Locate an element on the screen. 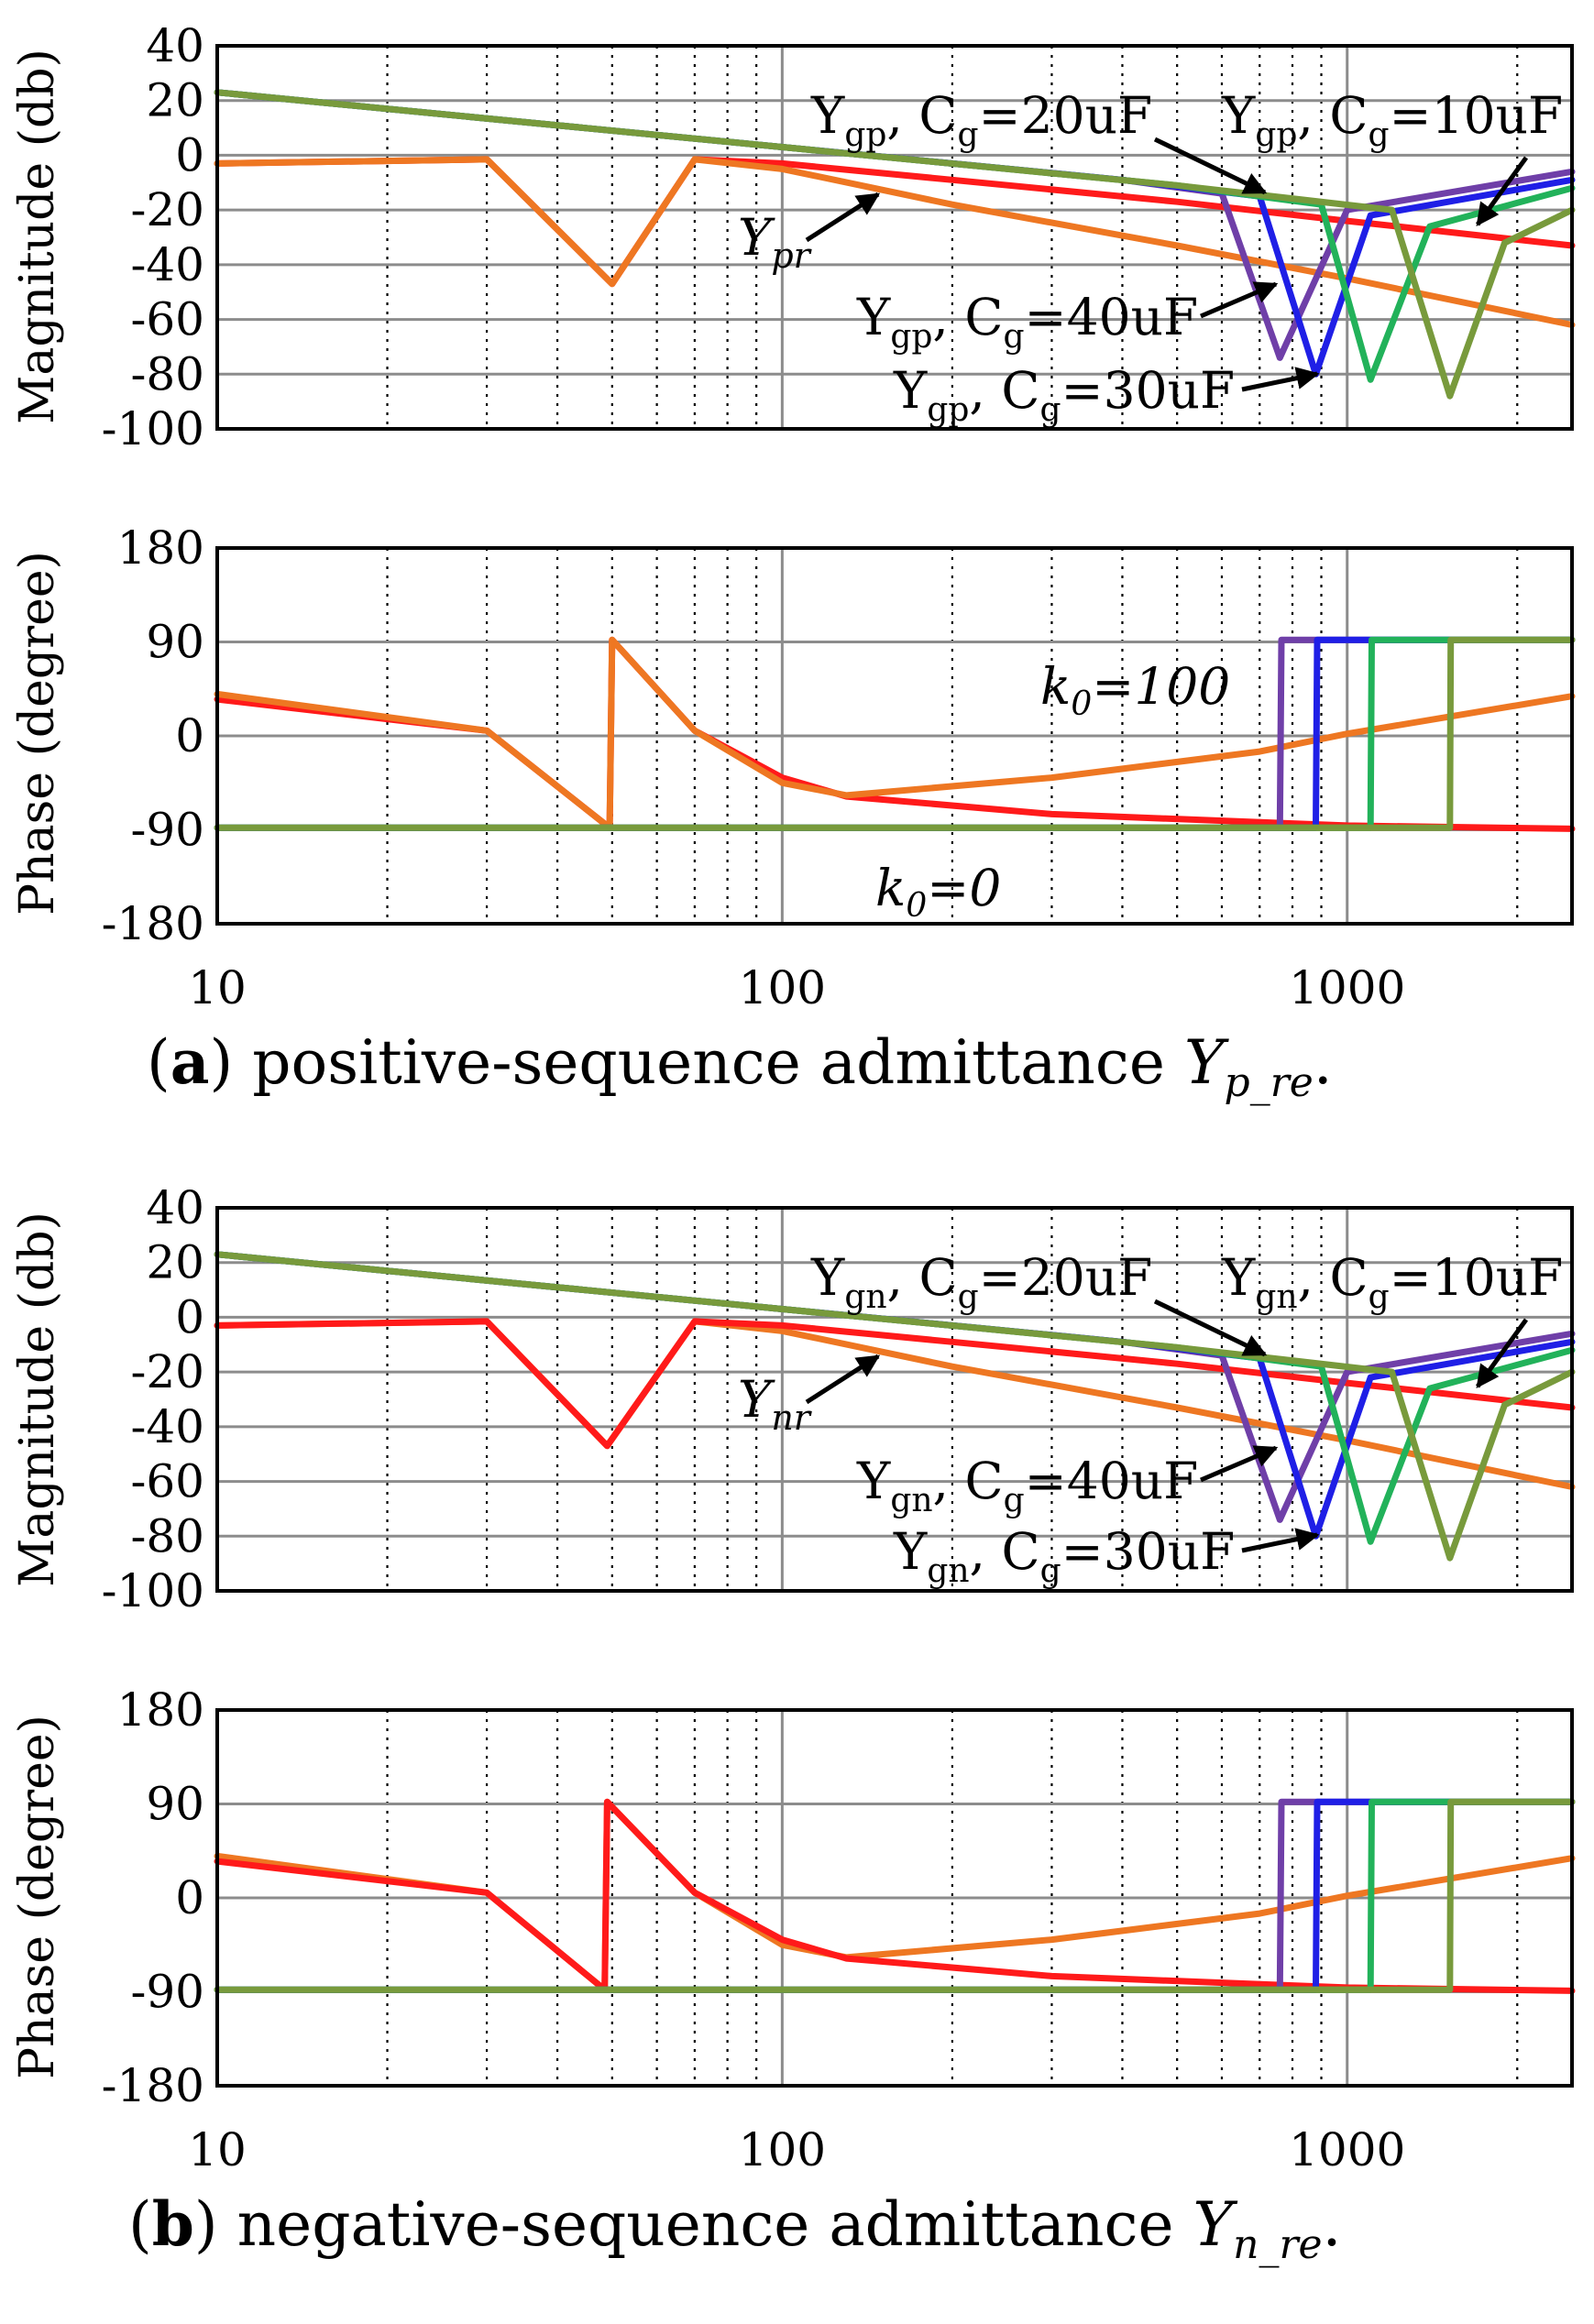 The image size is (1594, 2324). arrow-c10-b is located at coordinates (1502, 1353).